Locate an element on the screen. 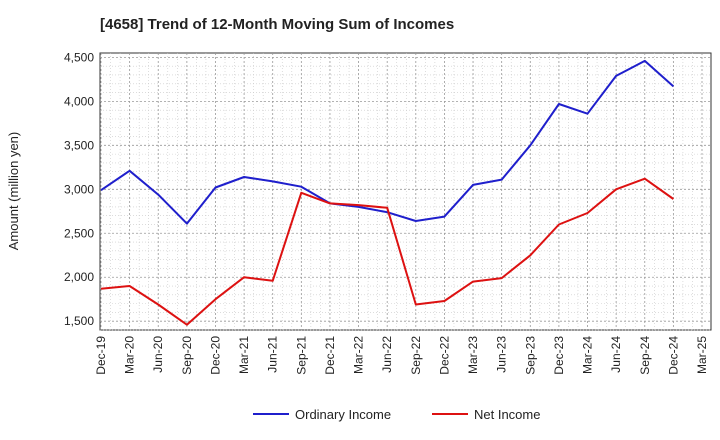 The image size is (720, 440). y-tick-label: 1,500 is located at coordinates (79, 321).